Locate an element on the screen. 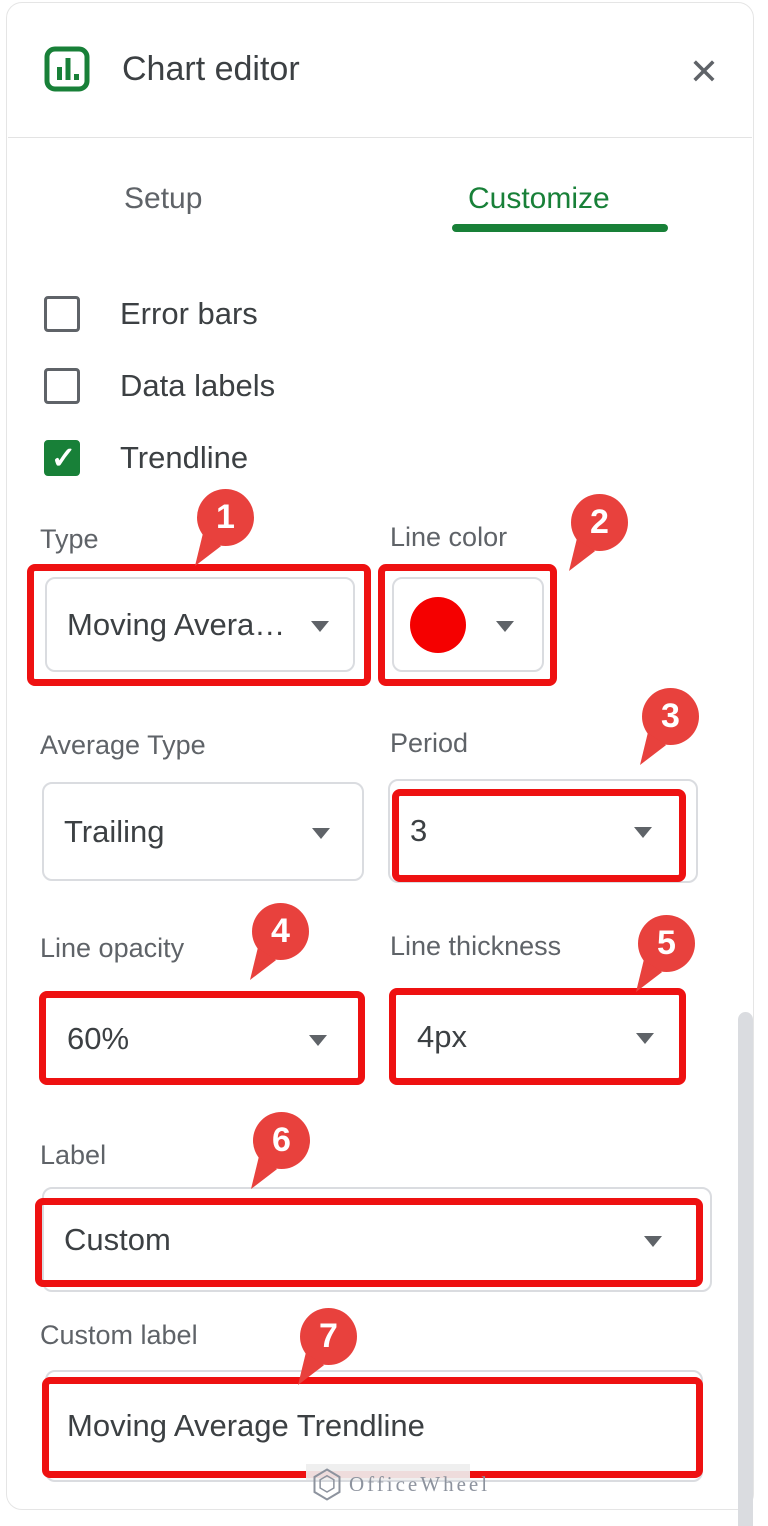  watermark-text: OfficeWheel is located at coordinates (420, 1484).